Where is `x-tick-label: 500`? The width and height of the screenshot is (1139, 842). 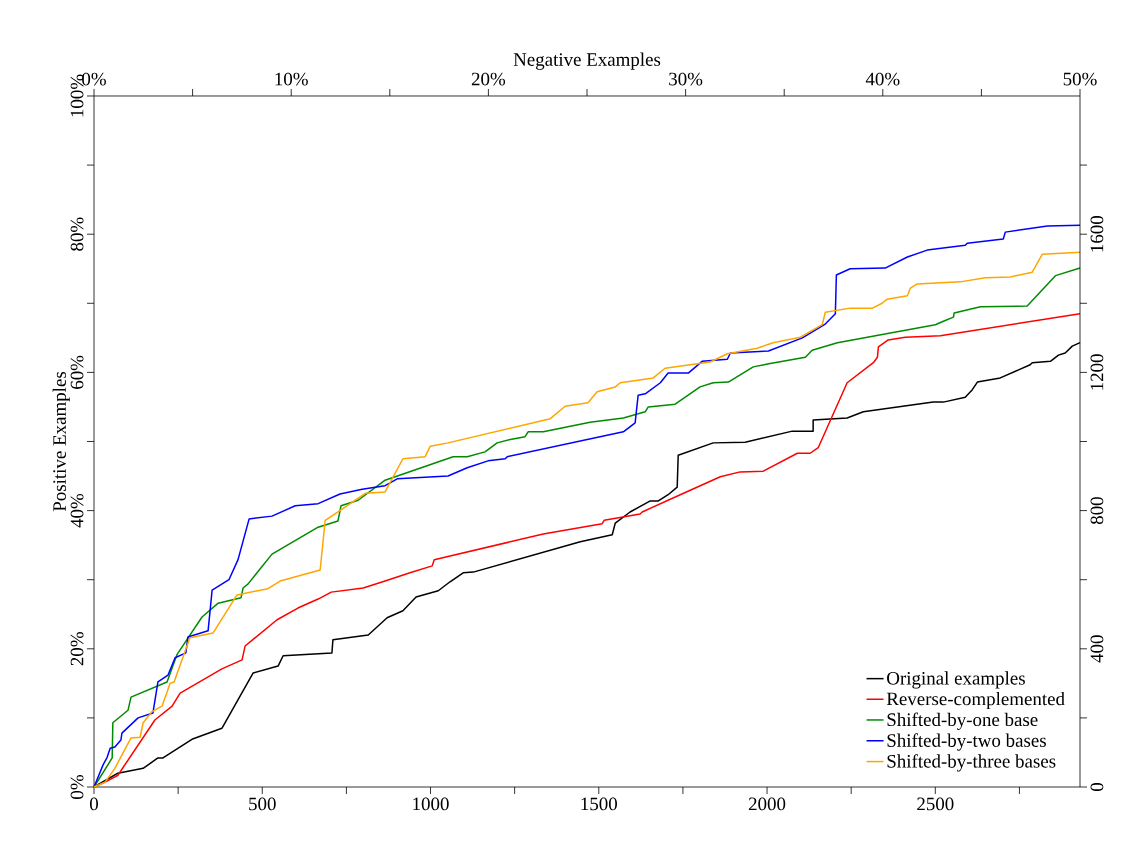 x-tick-label: 500 is located at coordinates (262, 804).